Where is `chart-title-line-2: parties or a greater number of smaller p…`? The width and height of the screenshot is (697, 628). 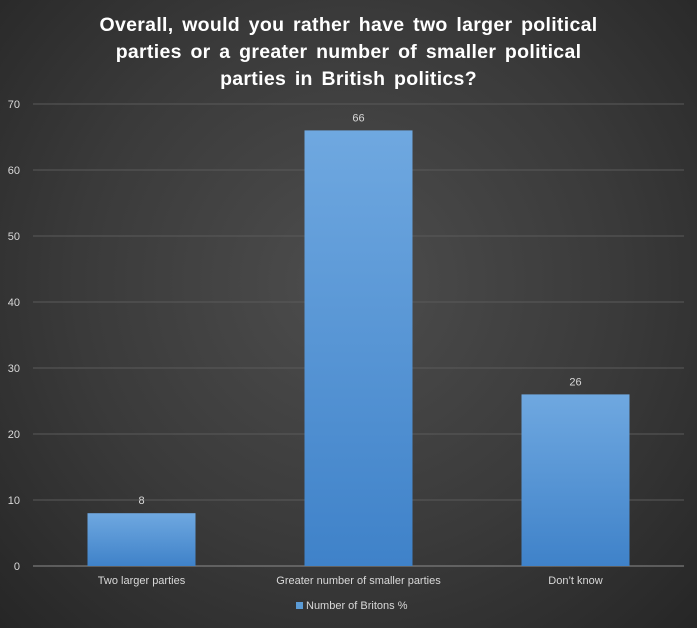
chart-title-line-2: parties or a greater number of smaller p… is located at coordinates (348, 52).